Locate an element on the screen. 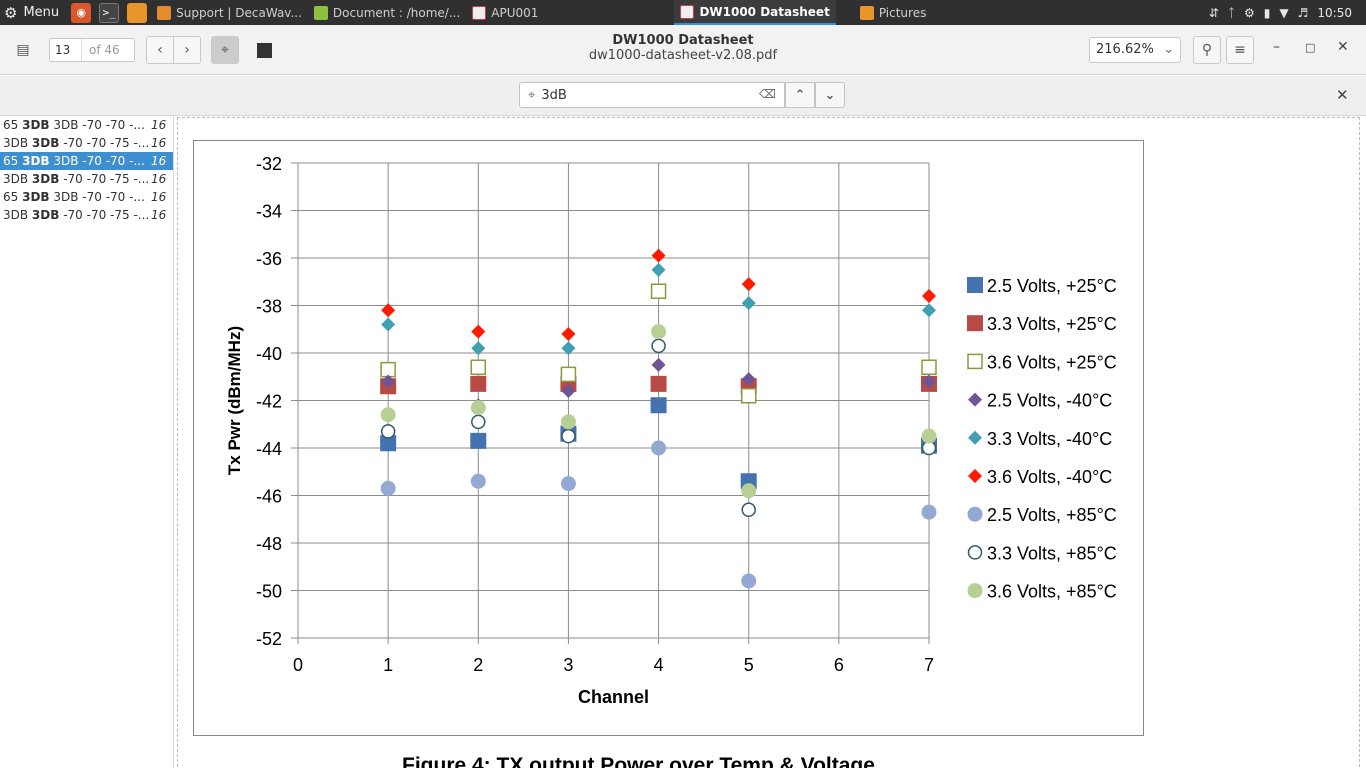 The width and height of the screenshot is (1366, 768). text-editor-icon is located at coordinates (320, 12).